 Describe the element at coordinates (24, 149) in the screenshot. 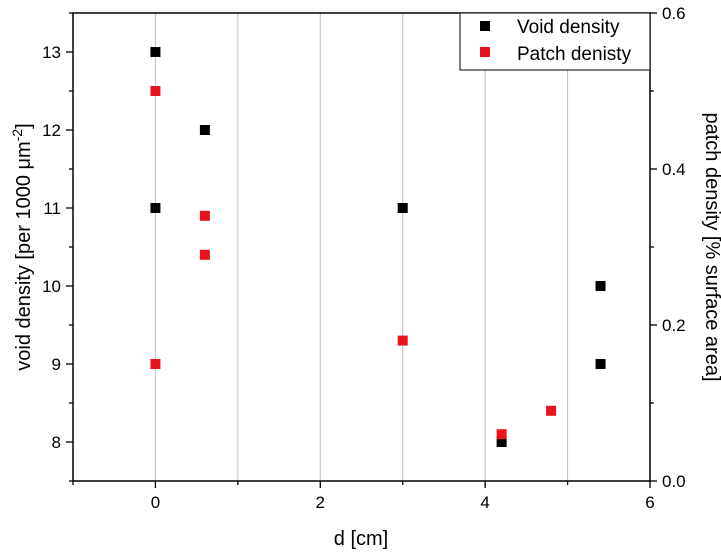

I see `y-axis-left-title-unit: m` at that location.